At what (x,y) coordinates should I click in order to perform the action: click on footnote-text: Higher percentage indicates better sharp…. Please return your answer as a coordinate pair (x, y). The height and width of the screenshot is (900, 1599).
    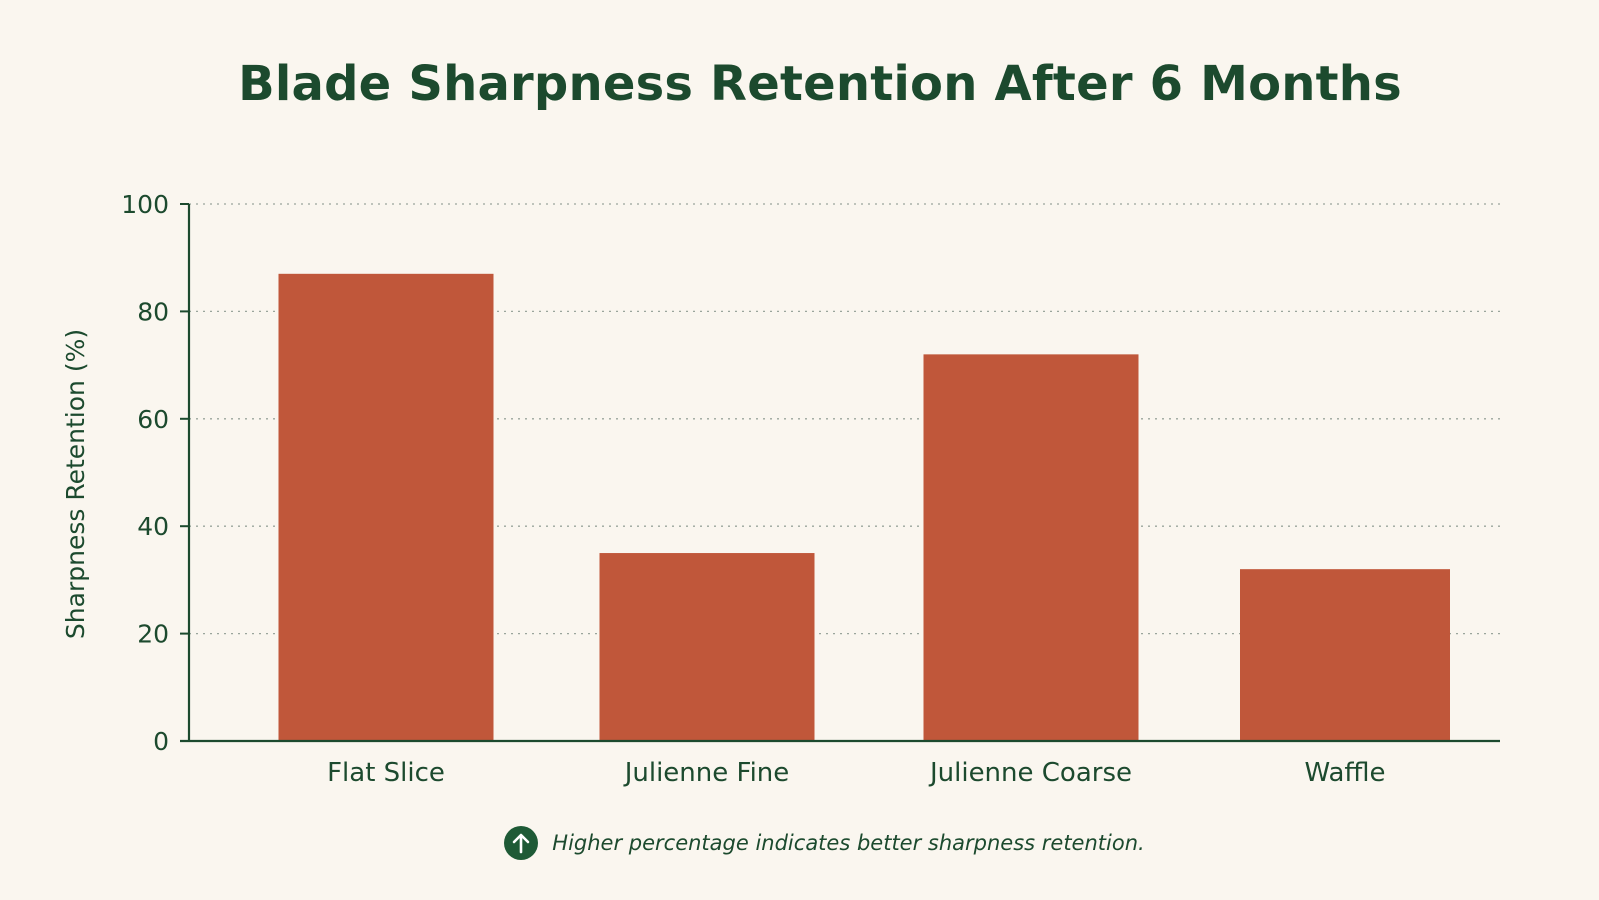
    Looking at the image, I should click on (848, 843).